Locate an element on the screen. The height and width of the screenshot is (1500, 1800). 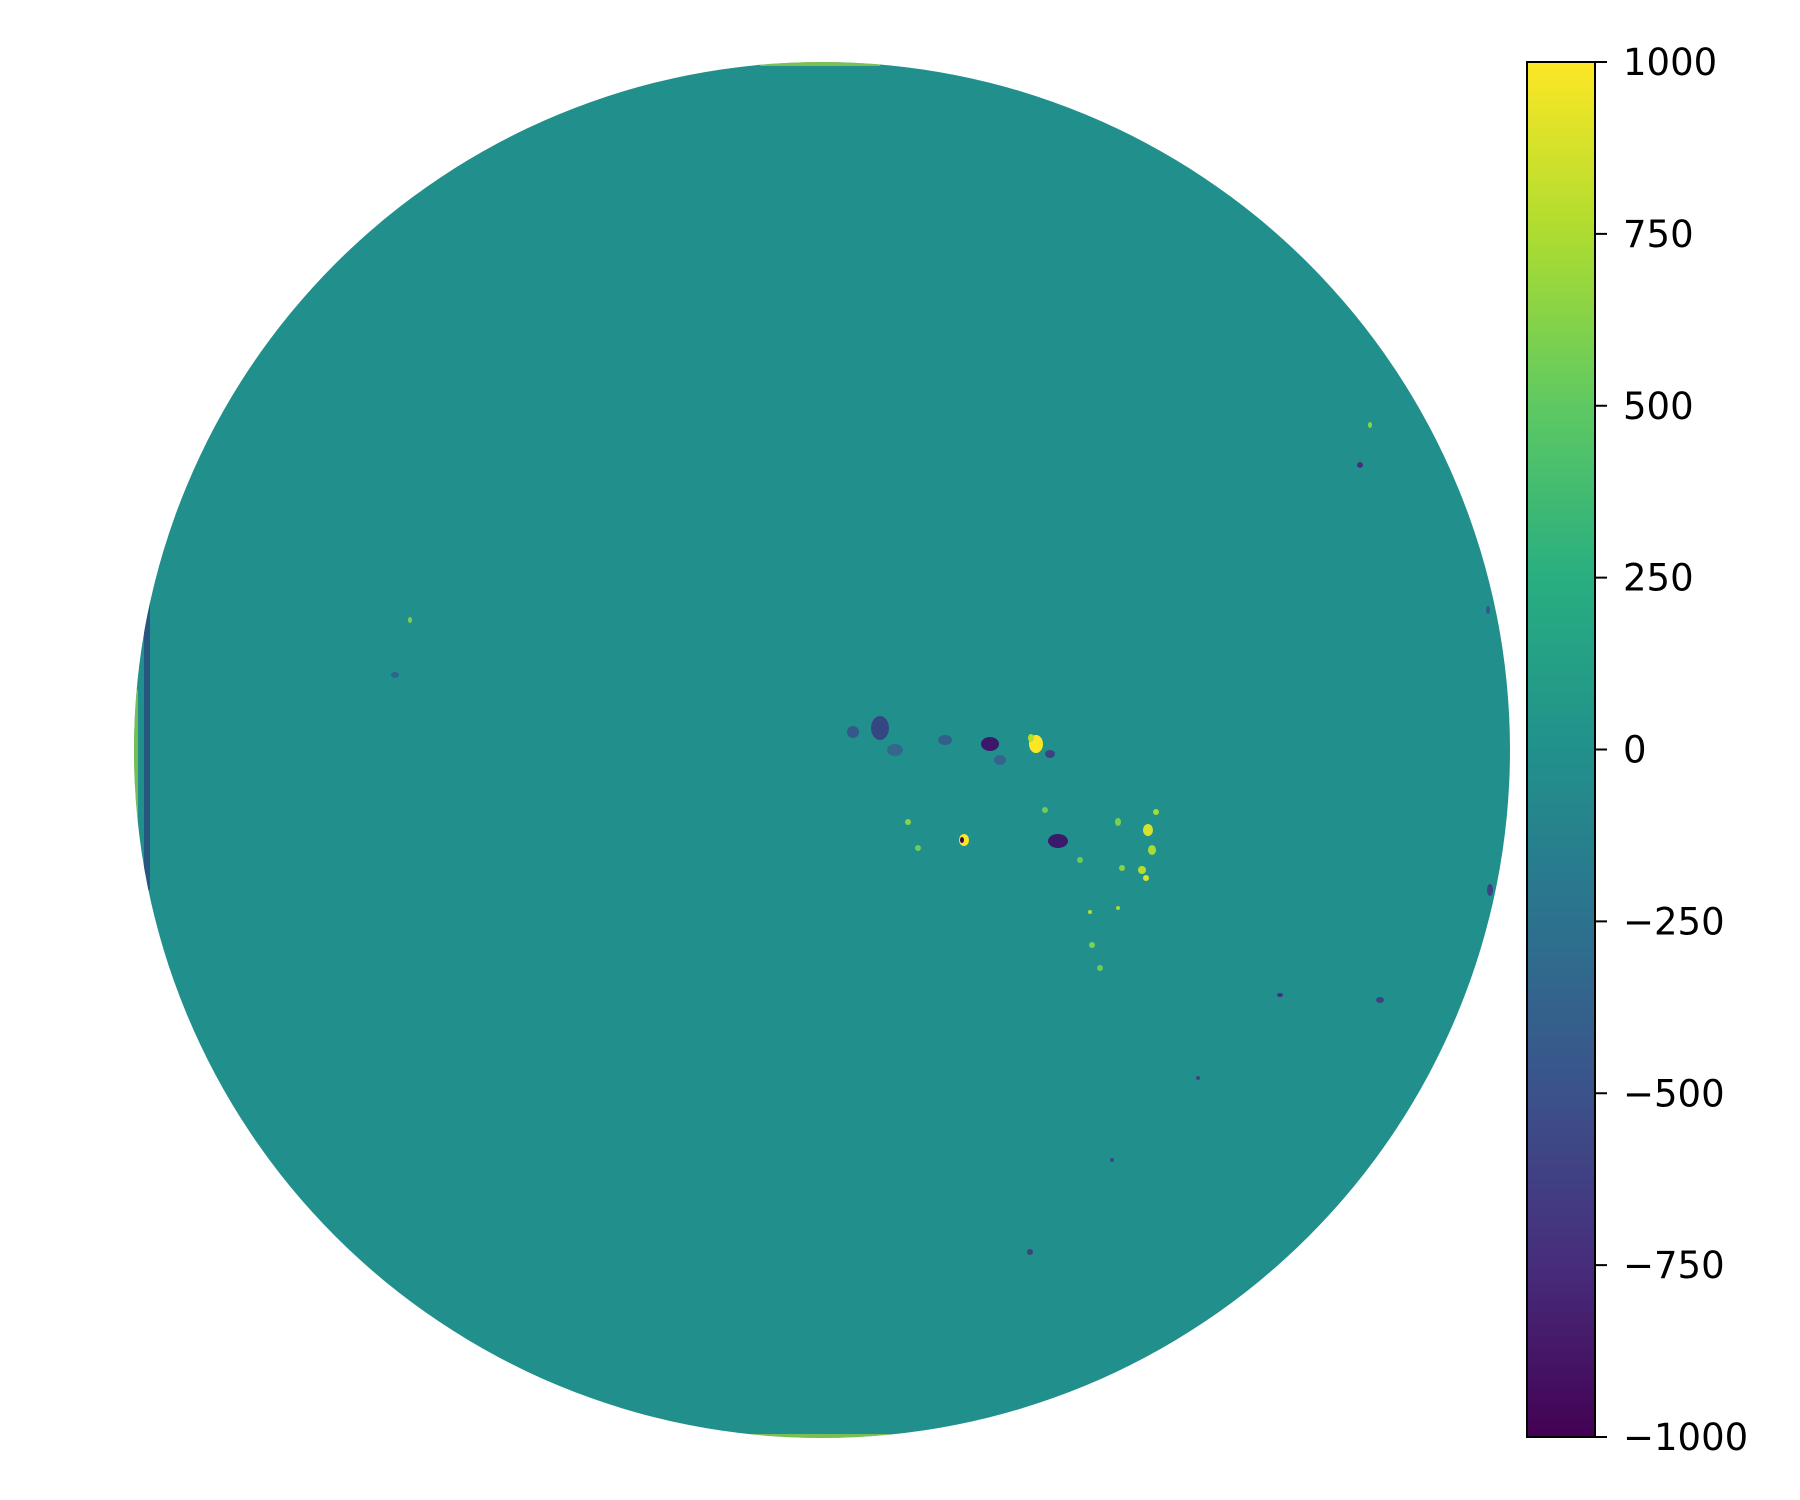
colorbar: 1000 750 500 250 0 −250 −500 −750 −1000 is located at coordinates (1637, 750).